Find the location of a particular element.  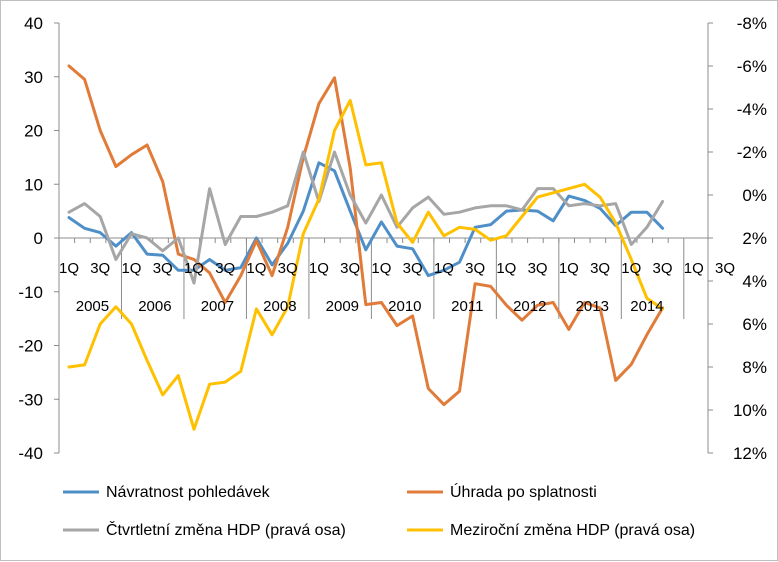

legend-label: Meziroční změna HDP (pravá osa) is located at coordinates (572, 530).